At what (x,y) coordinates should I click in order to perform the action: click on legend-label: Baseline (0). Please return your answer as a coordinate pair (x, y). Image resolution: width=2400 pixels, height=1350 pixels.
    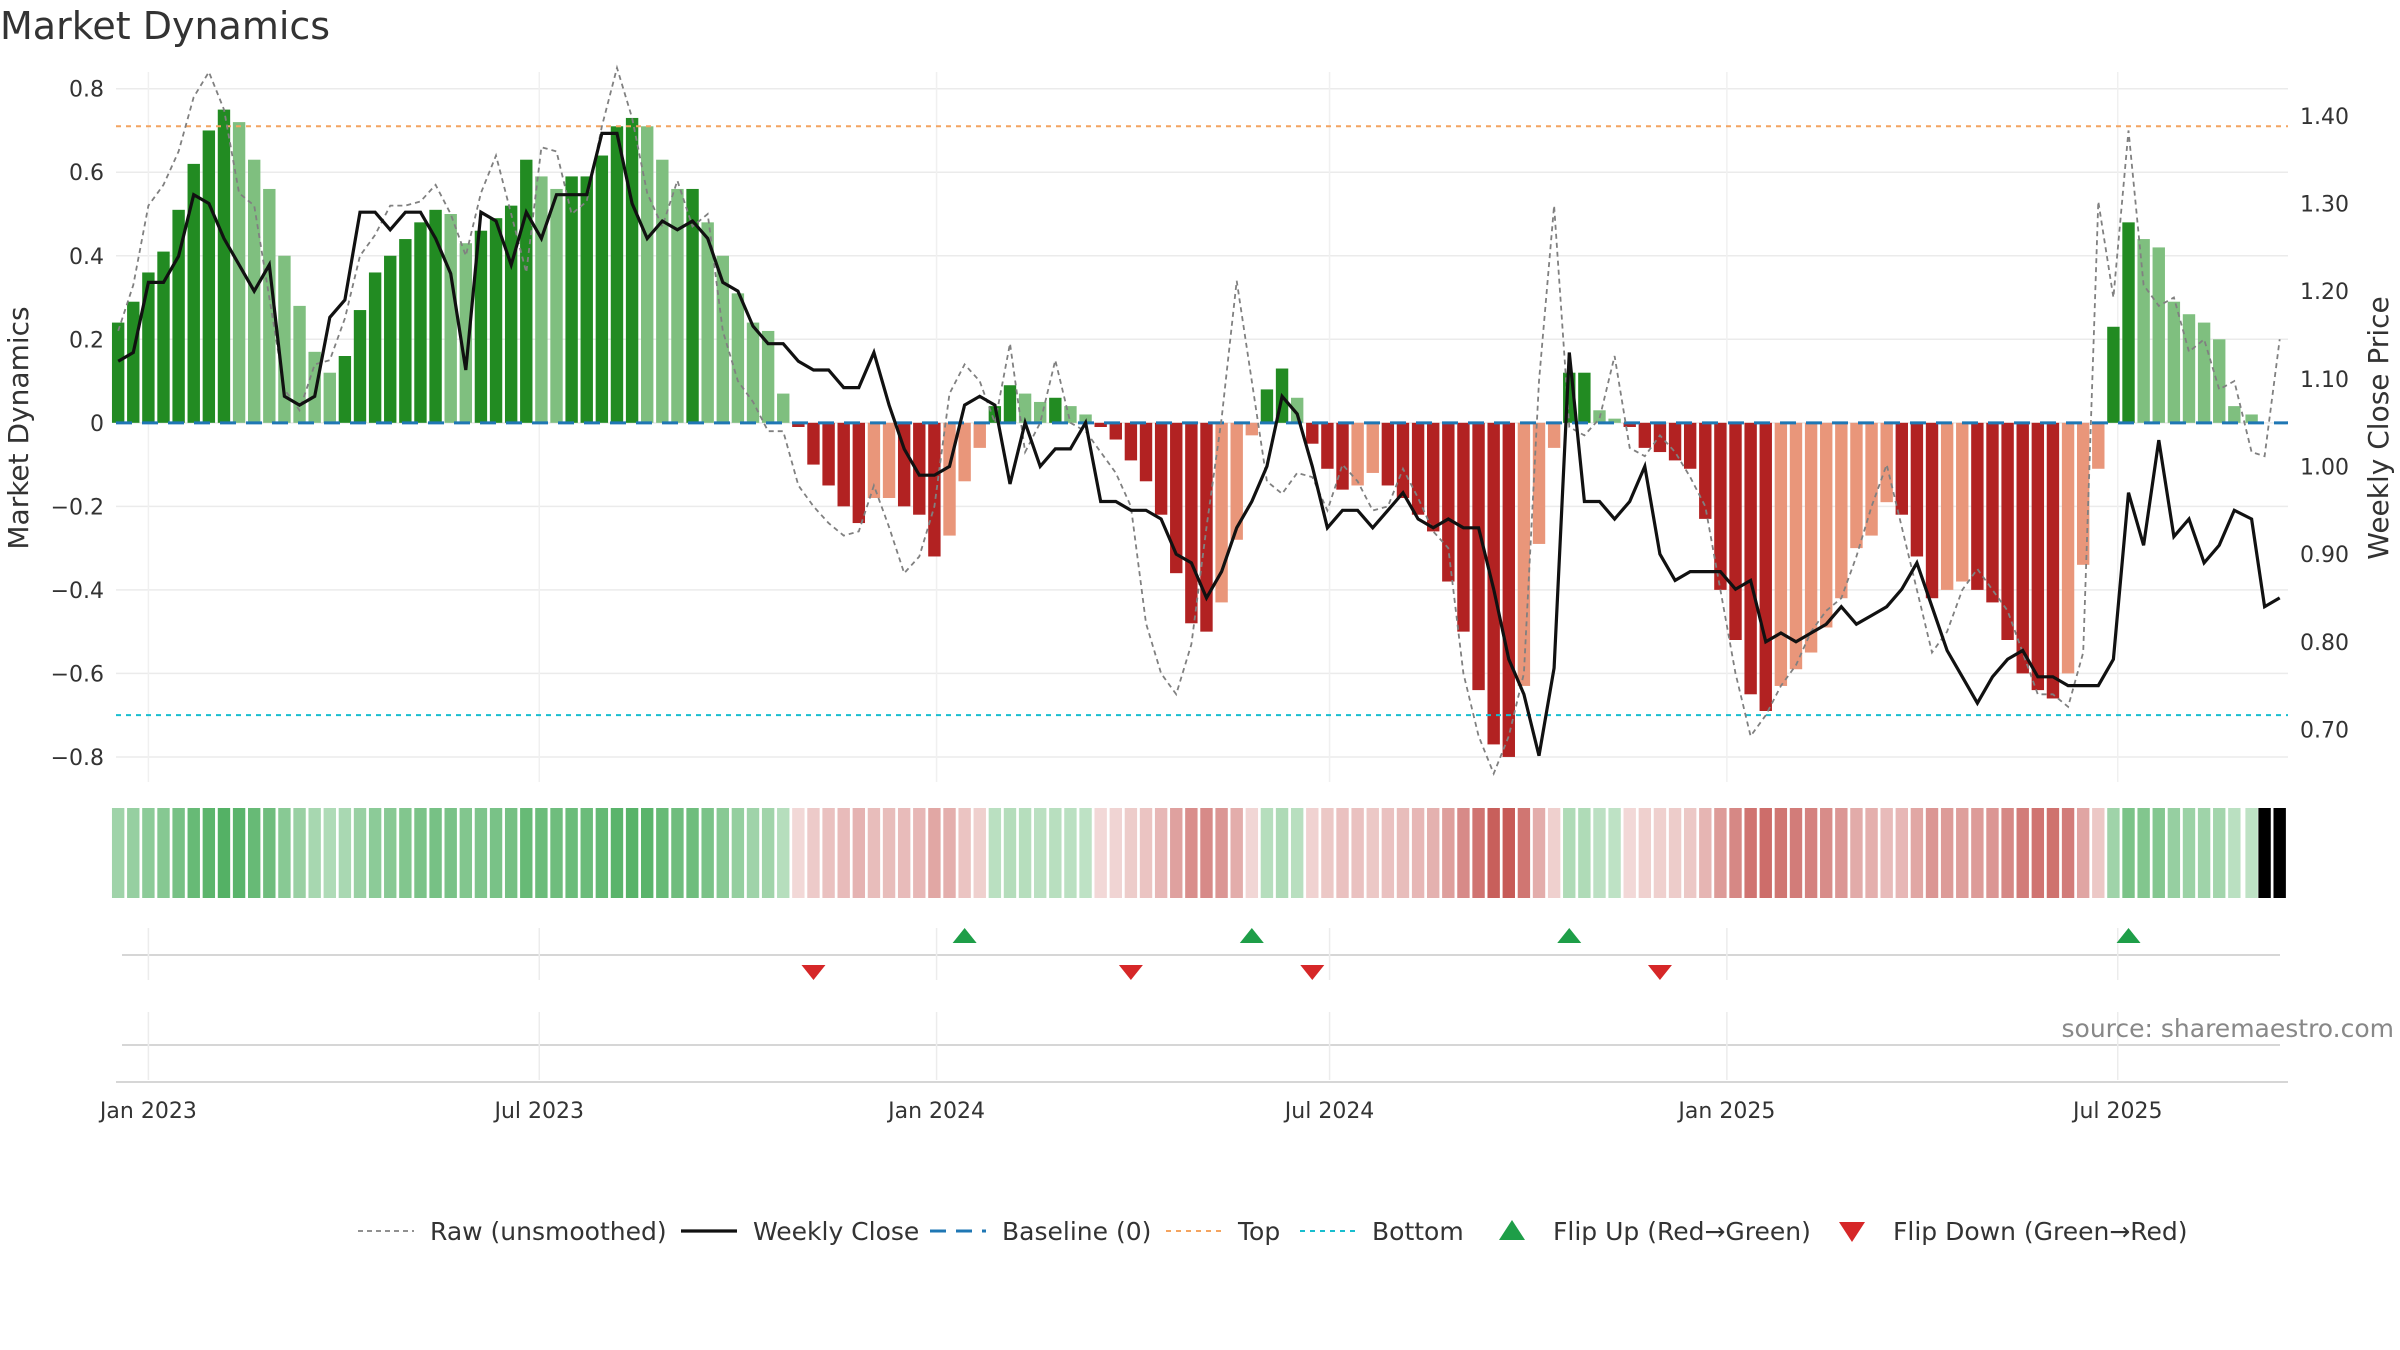
    Looking at the image, I should click on (1076, 1231).